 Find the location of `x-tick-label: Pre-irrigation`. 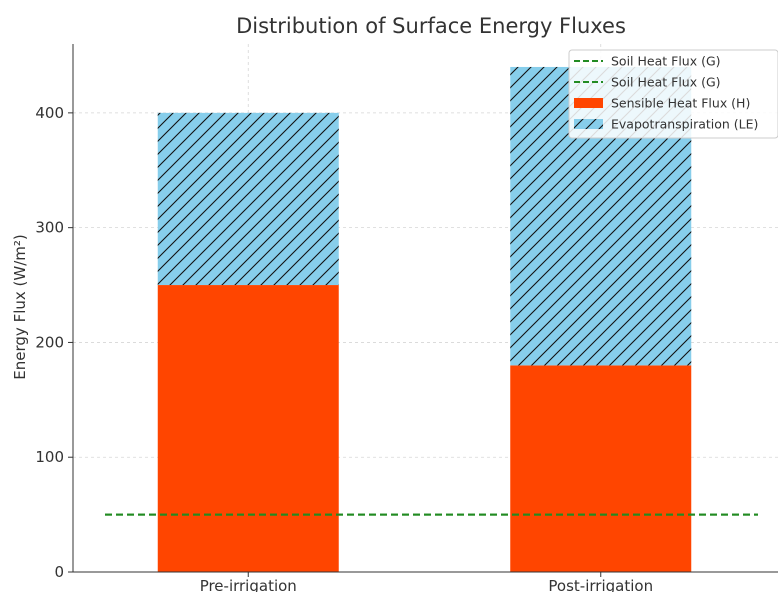

x-tick-label: Pre-irrigation is located at coordinates (248, 584).